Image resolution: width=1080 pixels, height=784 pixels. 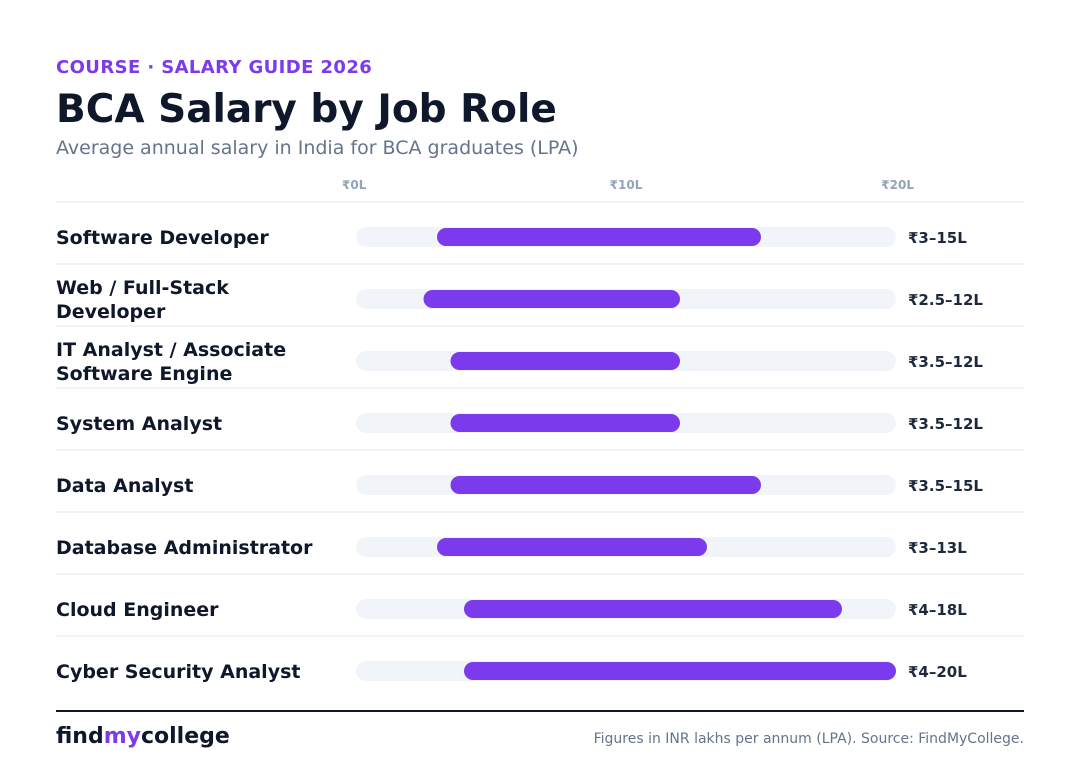 I want to click on category-label: Web / Full-Stack Developer, so click(x=142, y=300).